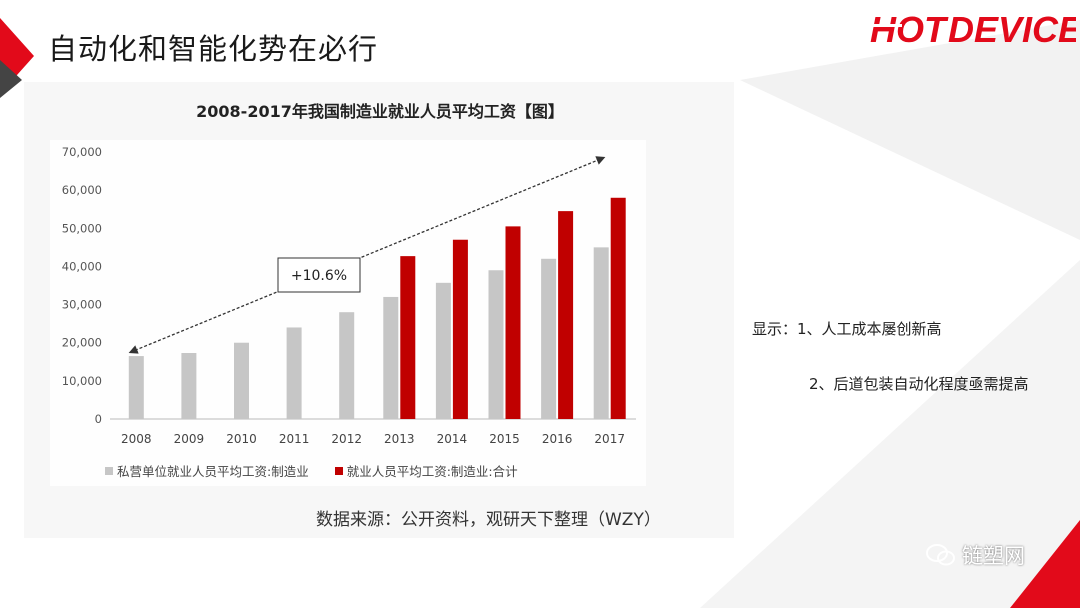 Image resolution: width=1080 pixels, height=608 pixels. I want to click on bar-private-2013, so click(391, 357).